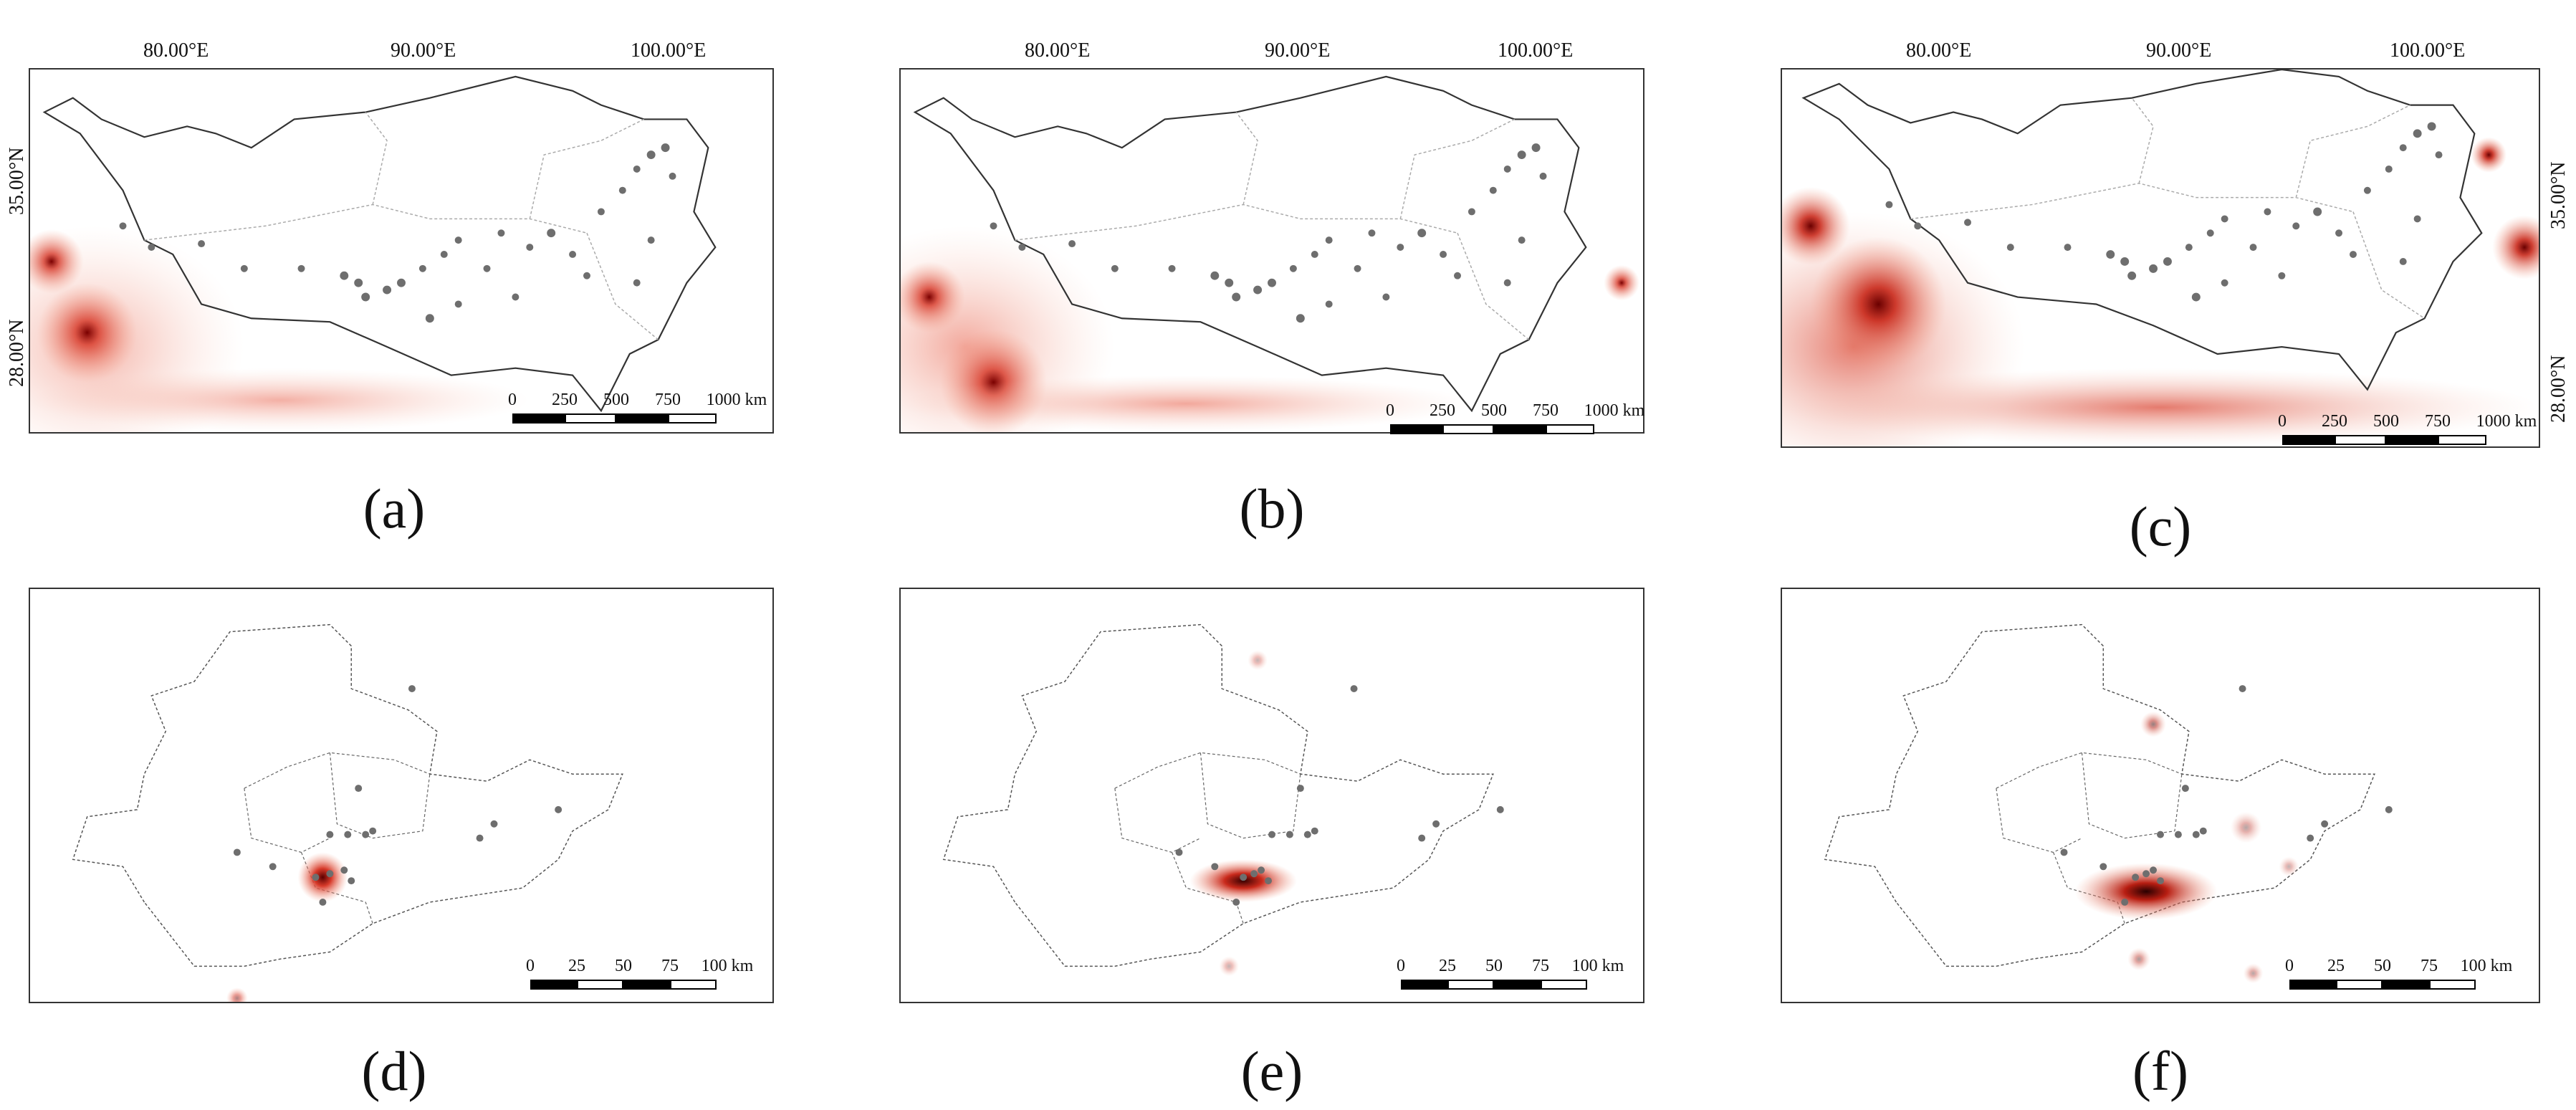  Describe the element at coordinates (2253, 973) in the screenshot. I see `nightlight-spot-f4` at that location.